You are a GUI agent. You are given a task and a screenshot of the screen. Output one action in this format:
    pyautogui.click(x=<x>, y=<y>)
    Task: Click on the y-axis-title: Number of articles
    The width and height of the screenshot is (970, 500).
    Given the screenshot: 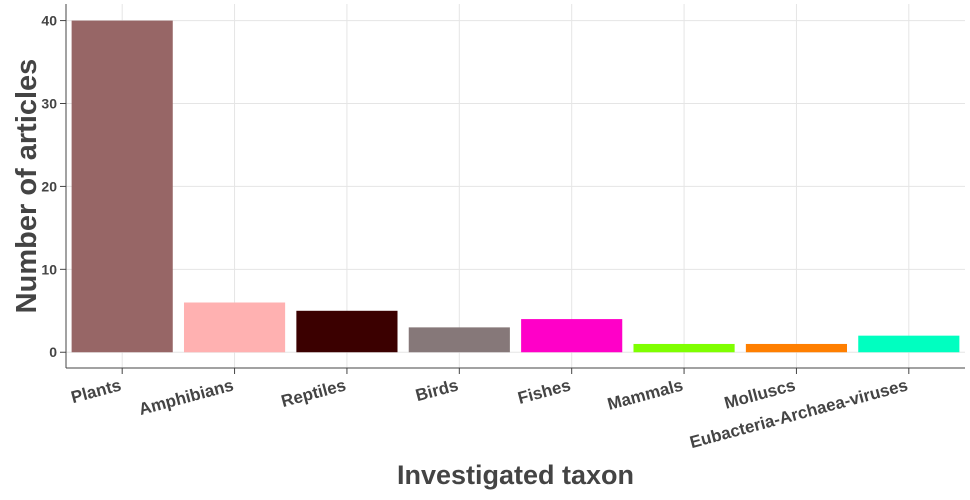 What is the action you would take?
    pyautogui.click(x=27, y=186)
    